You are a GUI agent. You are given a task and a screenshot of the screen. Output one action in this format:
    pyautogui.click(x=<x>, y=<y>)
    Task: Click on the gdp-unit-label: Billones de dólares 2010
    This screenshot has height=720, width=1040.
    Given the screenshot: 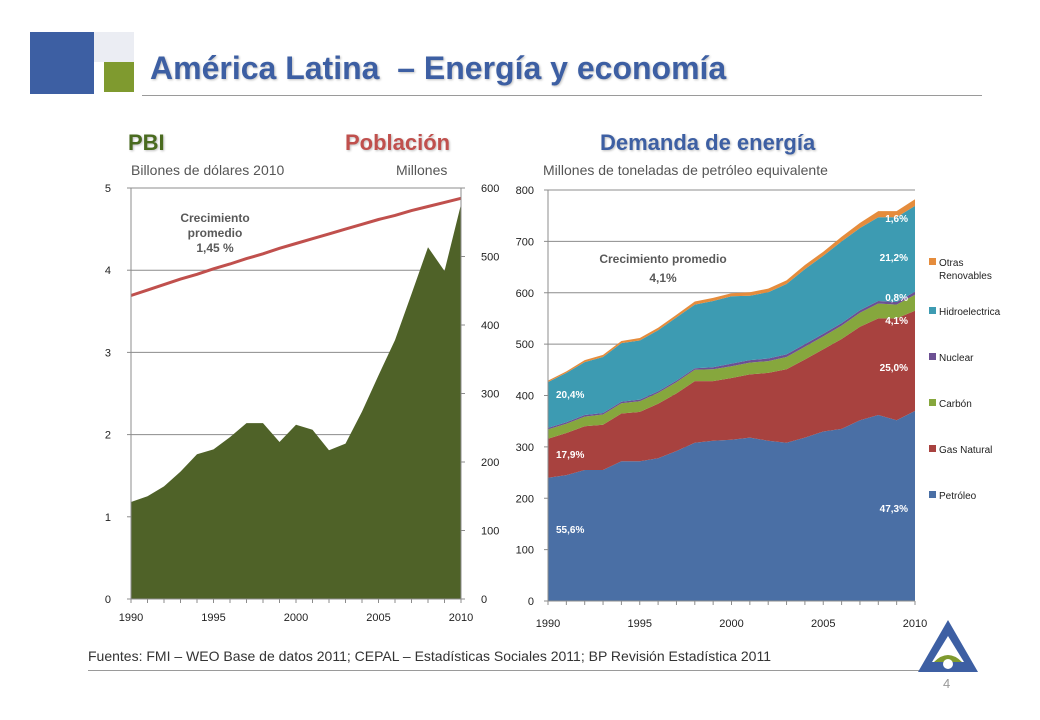 What is the action you would take?
    pyautogui.click(x=208, y=170)
    